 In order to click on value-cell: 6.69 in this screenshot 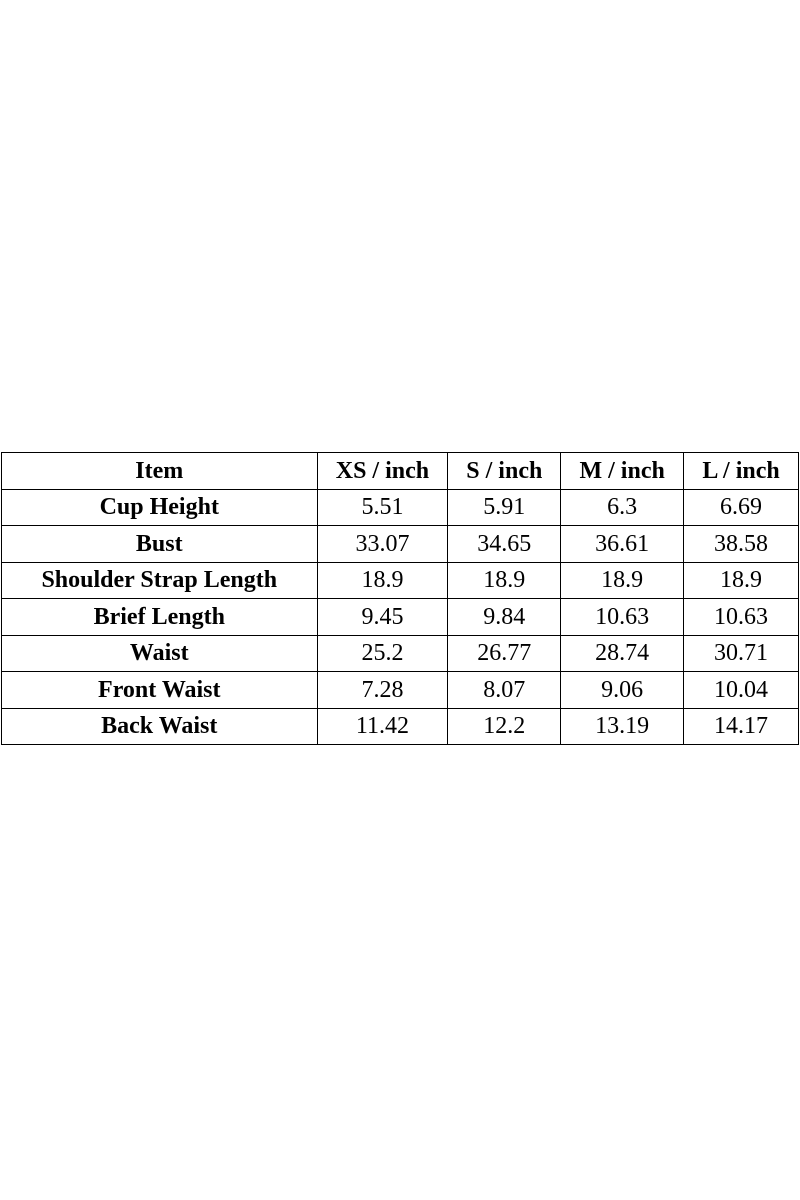, I will do `click(741, 507)`.